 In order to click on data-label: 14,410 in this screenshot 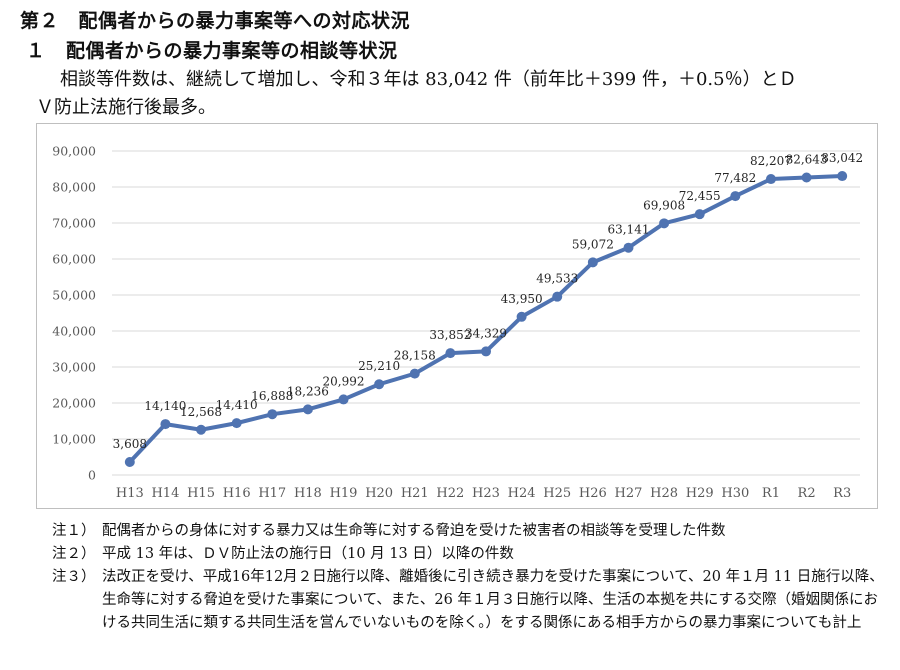, I will do `click(237, 405)`.